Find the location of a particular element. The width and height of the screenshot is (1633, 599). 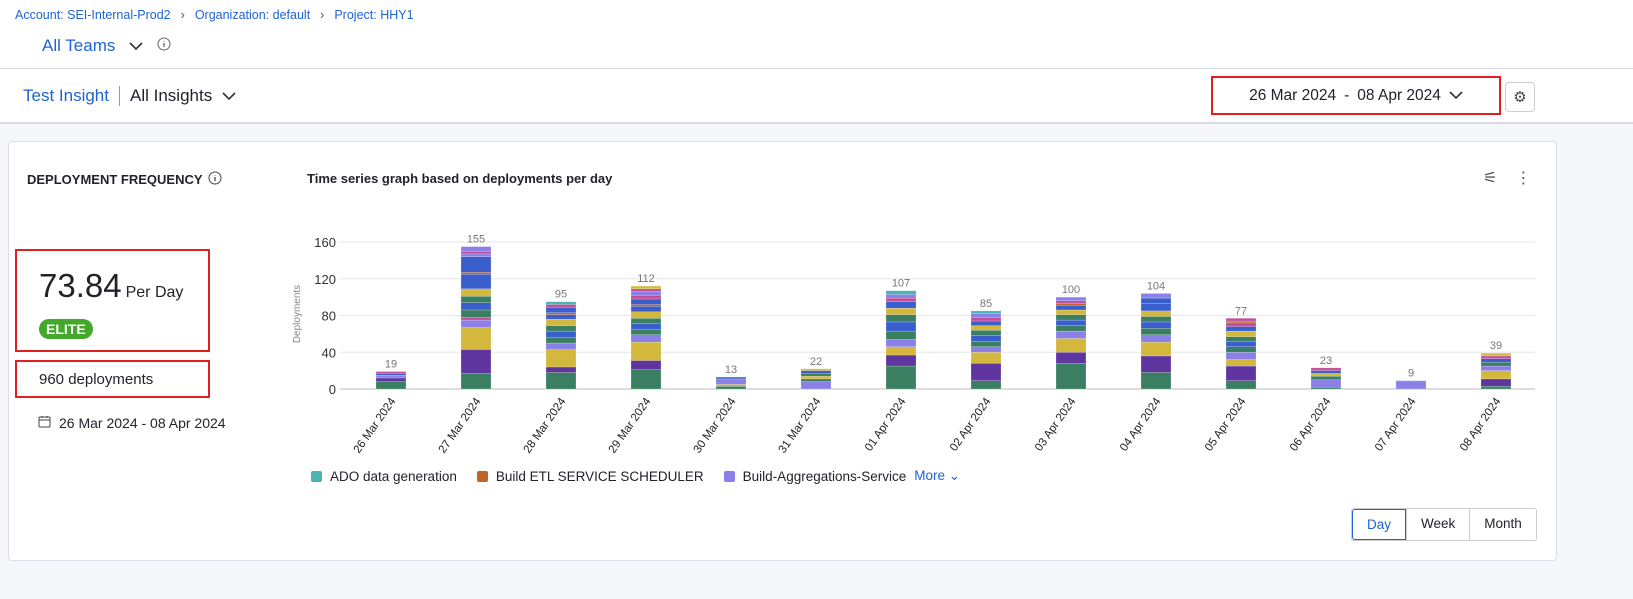

insight-selector: All Insights is located at coordinates (171, 95).